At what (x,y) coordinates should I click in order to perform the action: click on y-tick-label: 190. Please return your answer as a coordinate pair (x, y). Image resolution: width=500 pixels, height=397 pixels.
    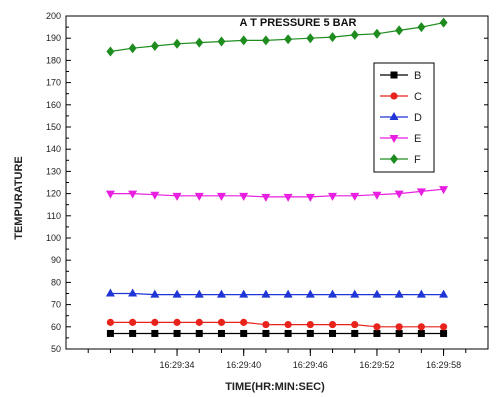
    Looking at the image, I should click on (53, 38).